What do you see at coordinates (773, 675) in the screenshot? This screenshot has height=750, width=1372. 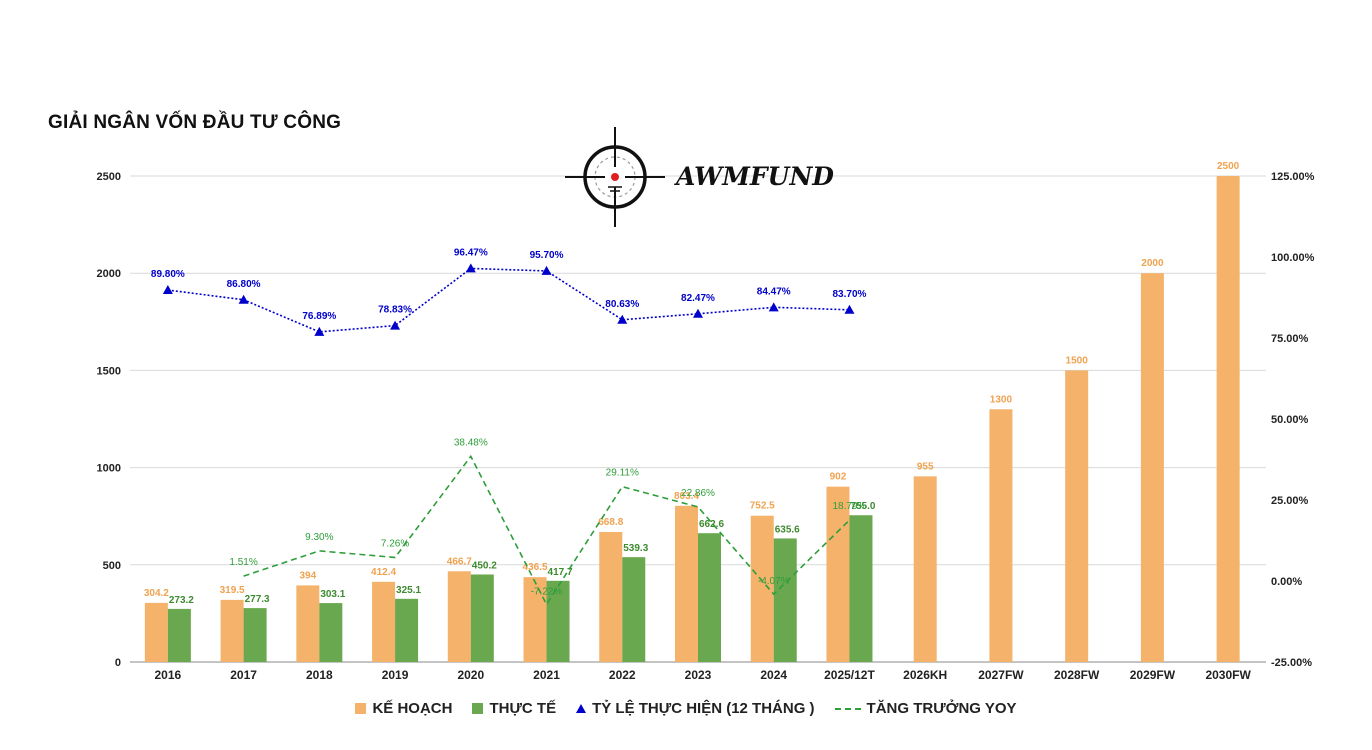 I see `x-axis-tick-label: 2024` at bounding box center [773, 675].